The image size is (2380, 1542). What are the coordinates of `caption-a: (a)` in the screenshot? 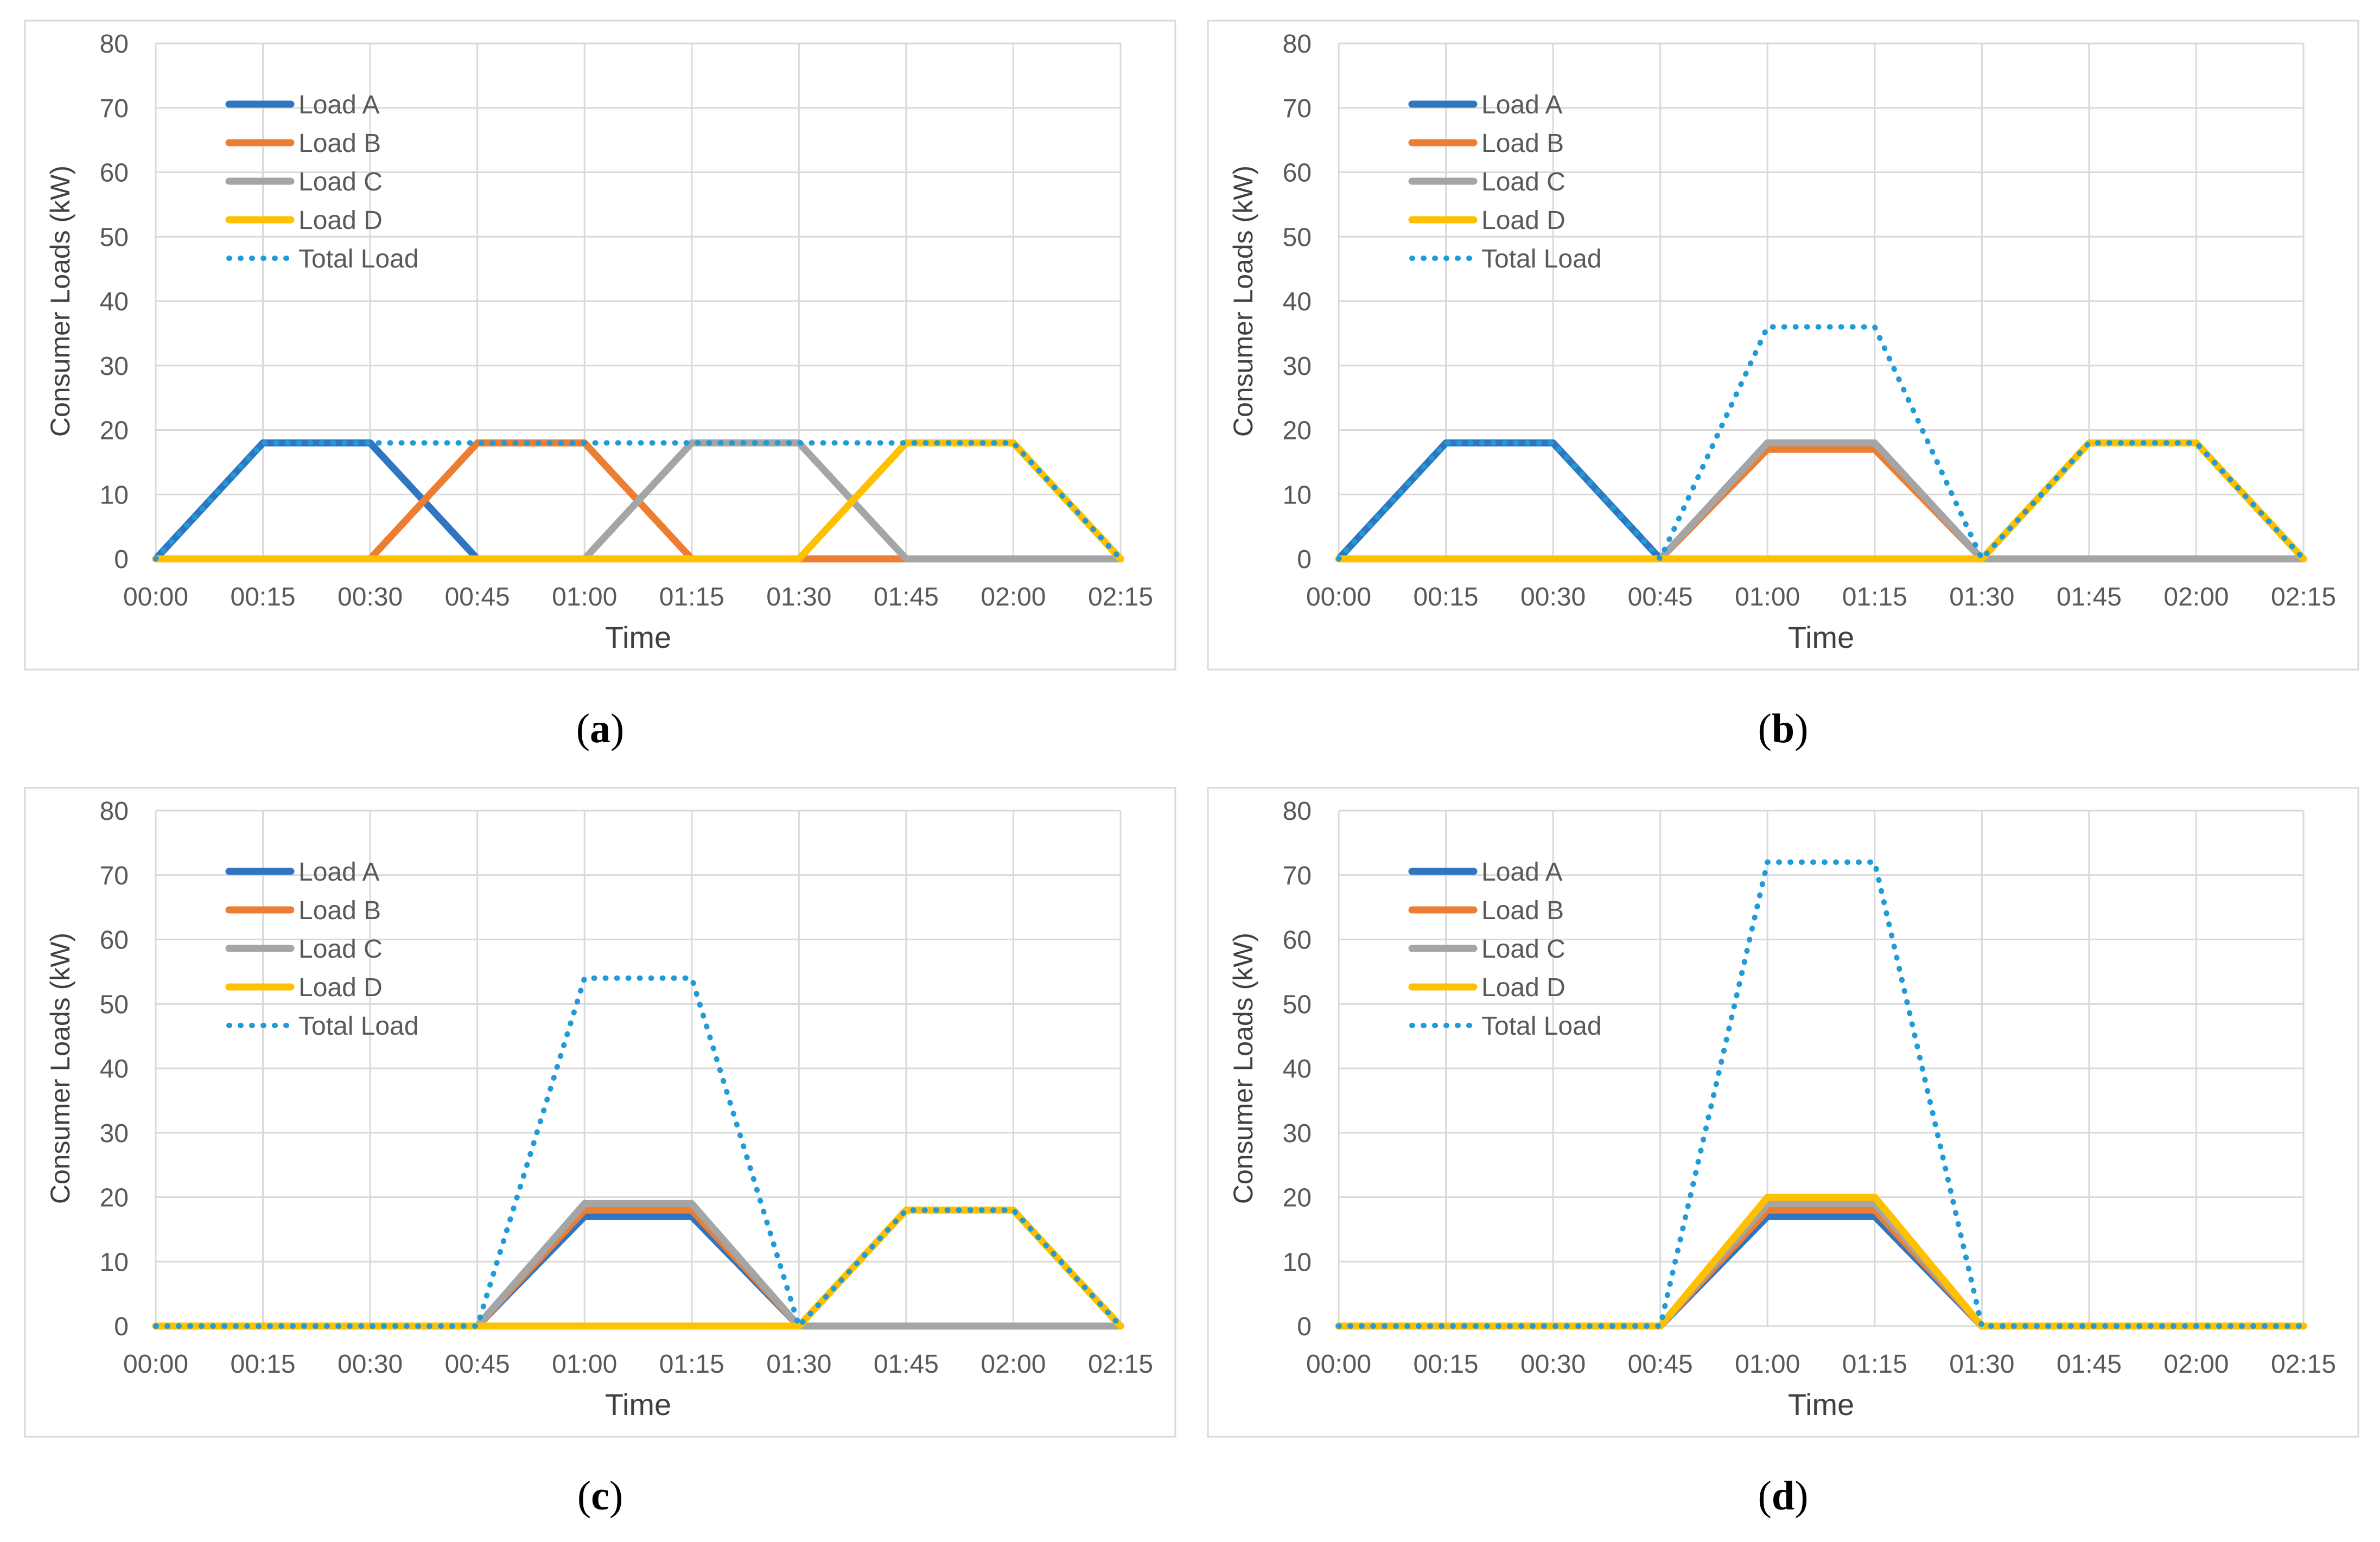 It's located at (600, 729).